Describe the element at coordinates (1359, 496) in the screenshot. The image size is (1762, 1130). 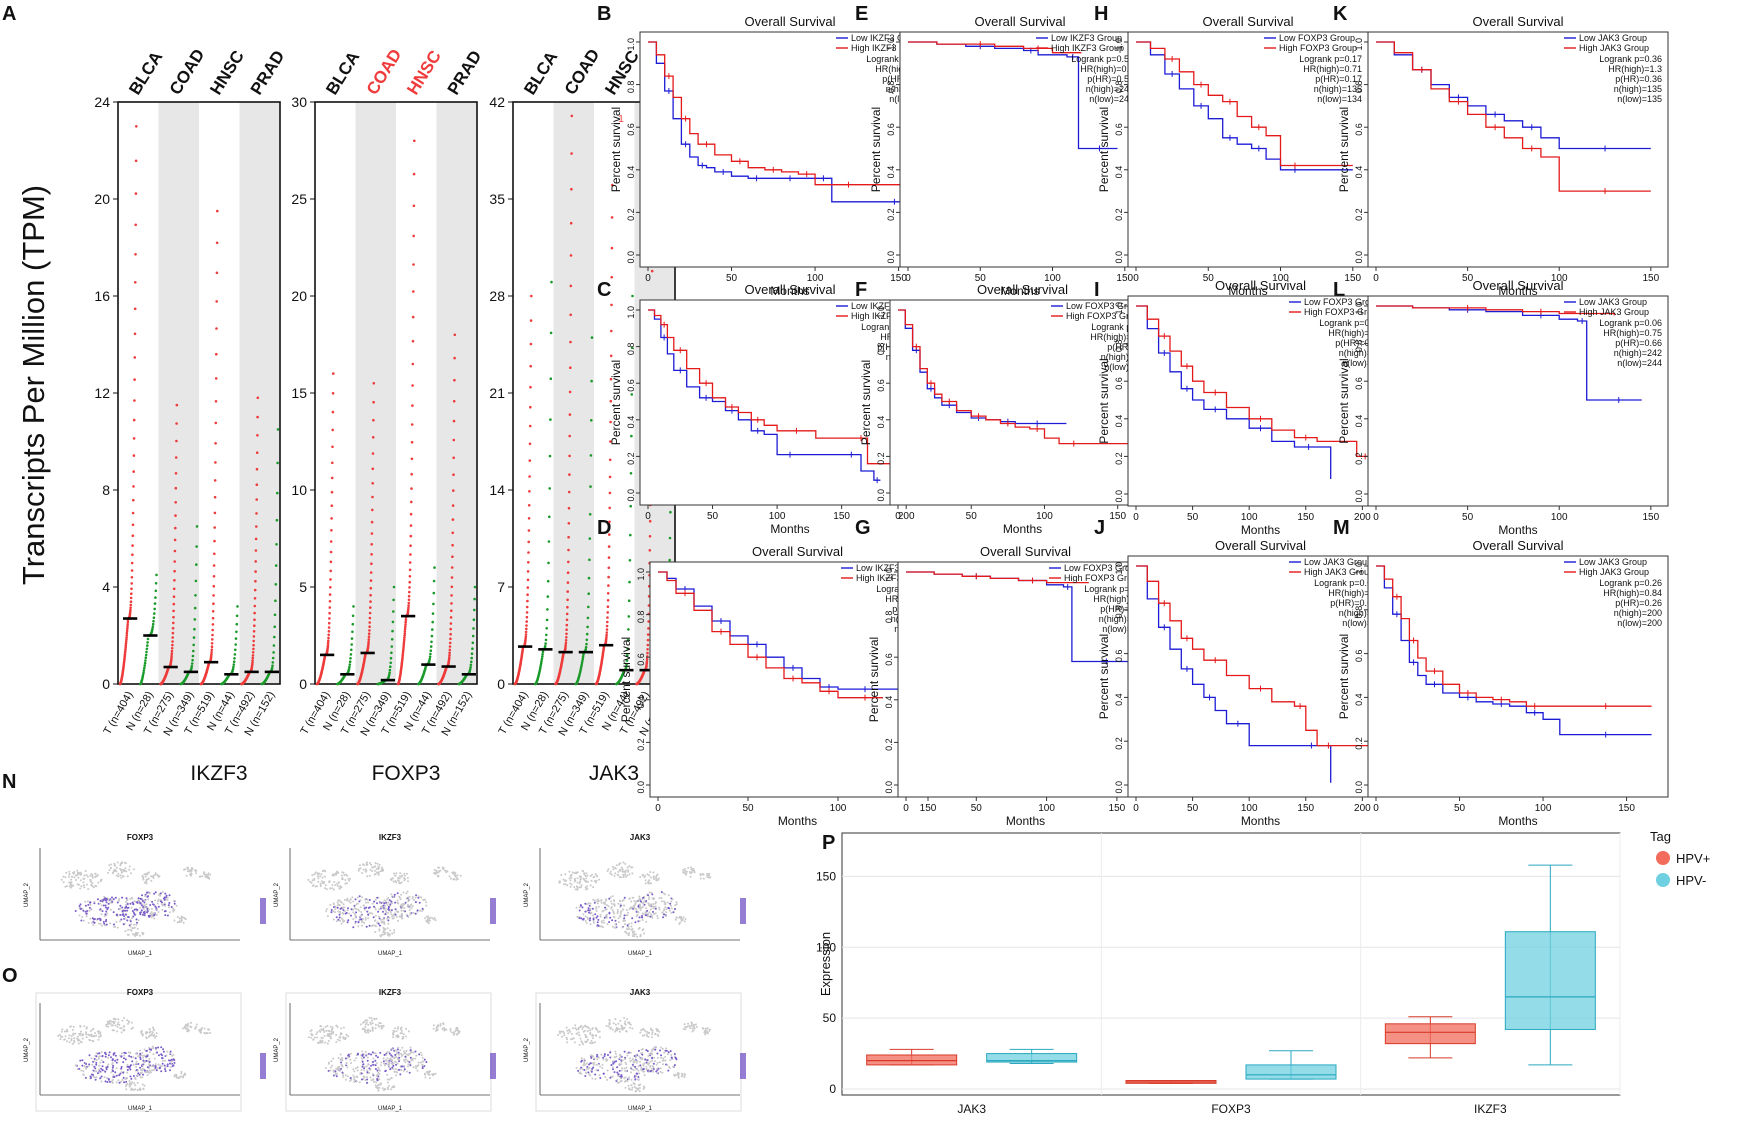
I see `y-tick-label: 0.0` at that location.